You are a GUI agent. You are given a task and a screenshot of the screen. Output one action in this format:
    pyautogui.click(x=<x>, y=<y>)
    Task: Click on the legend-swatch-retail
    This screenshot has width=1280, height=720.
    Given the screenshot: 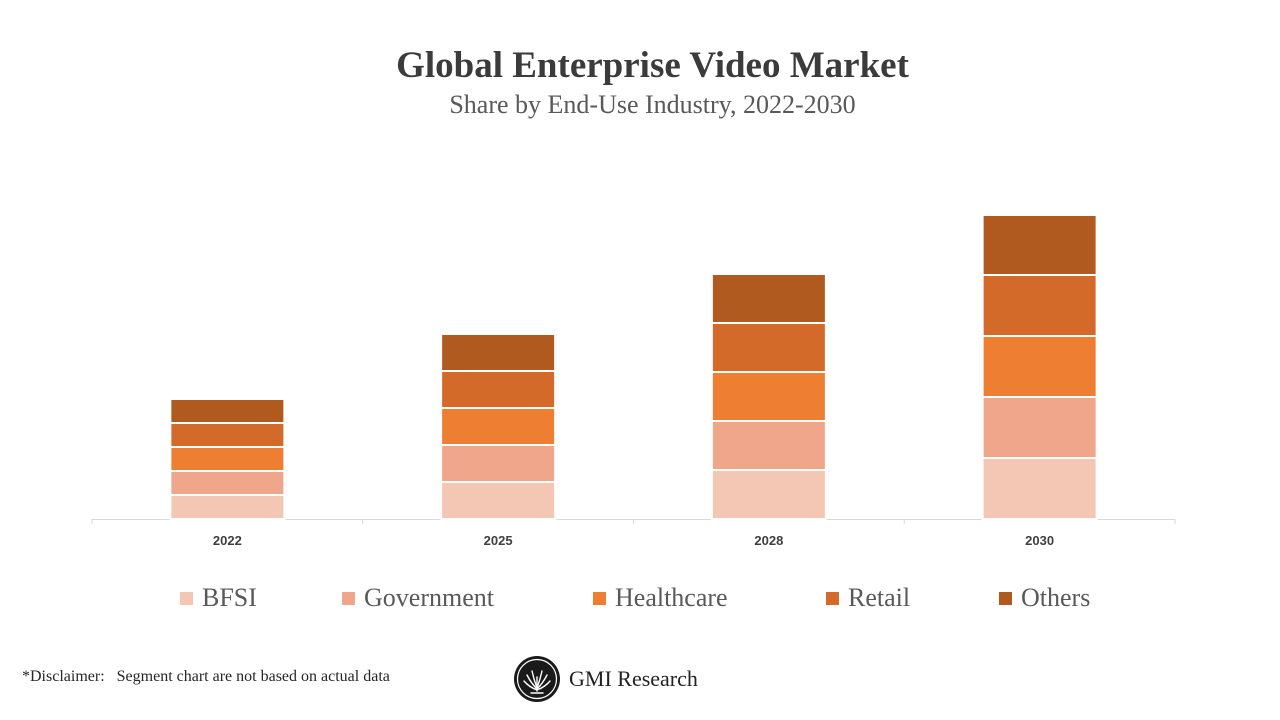 What is the action you would take?
    pyautogui.click(x=832, y=598)
    